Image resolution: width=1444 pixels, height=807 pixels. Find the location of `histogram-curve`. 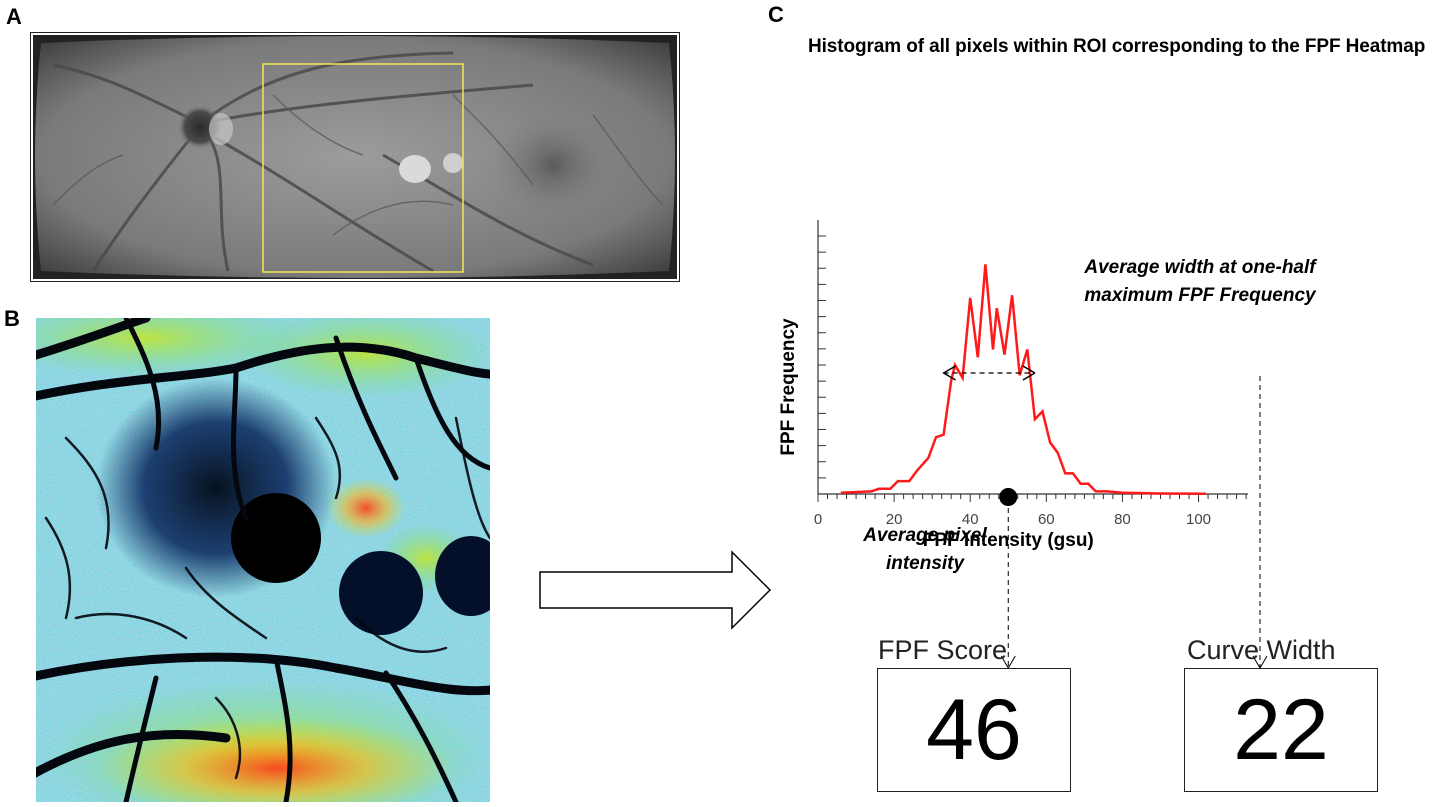

histogram-curve is located at coordinates (1023, 379).